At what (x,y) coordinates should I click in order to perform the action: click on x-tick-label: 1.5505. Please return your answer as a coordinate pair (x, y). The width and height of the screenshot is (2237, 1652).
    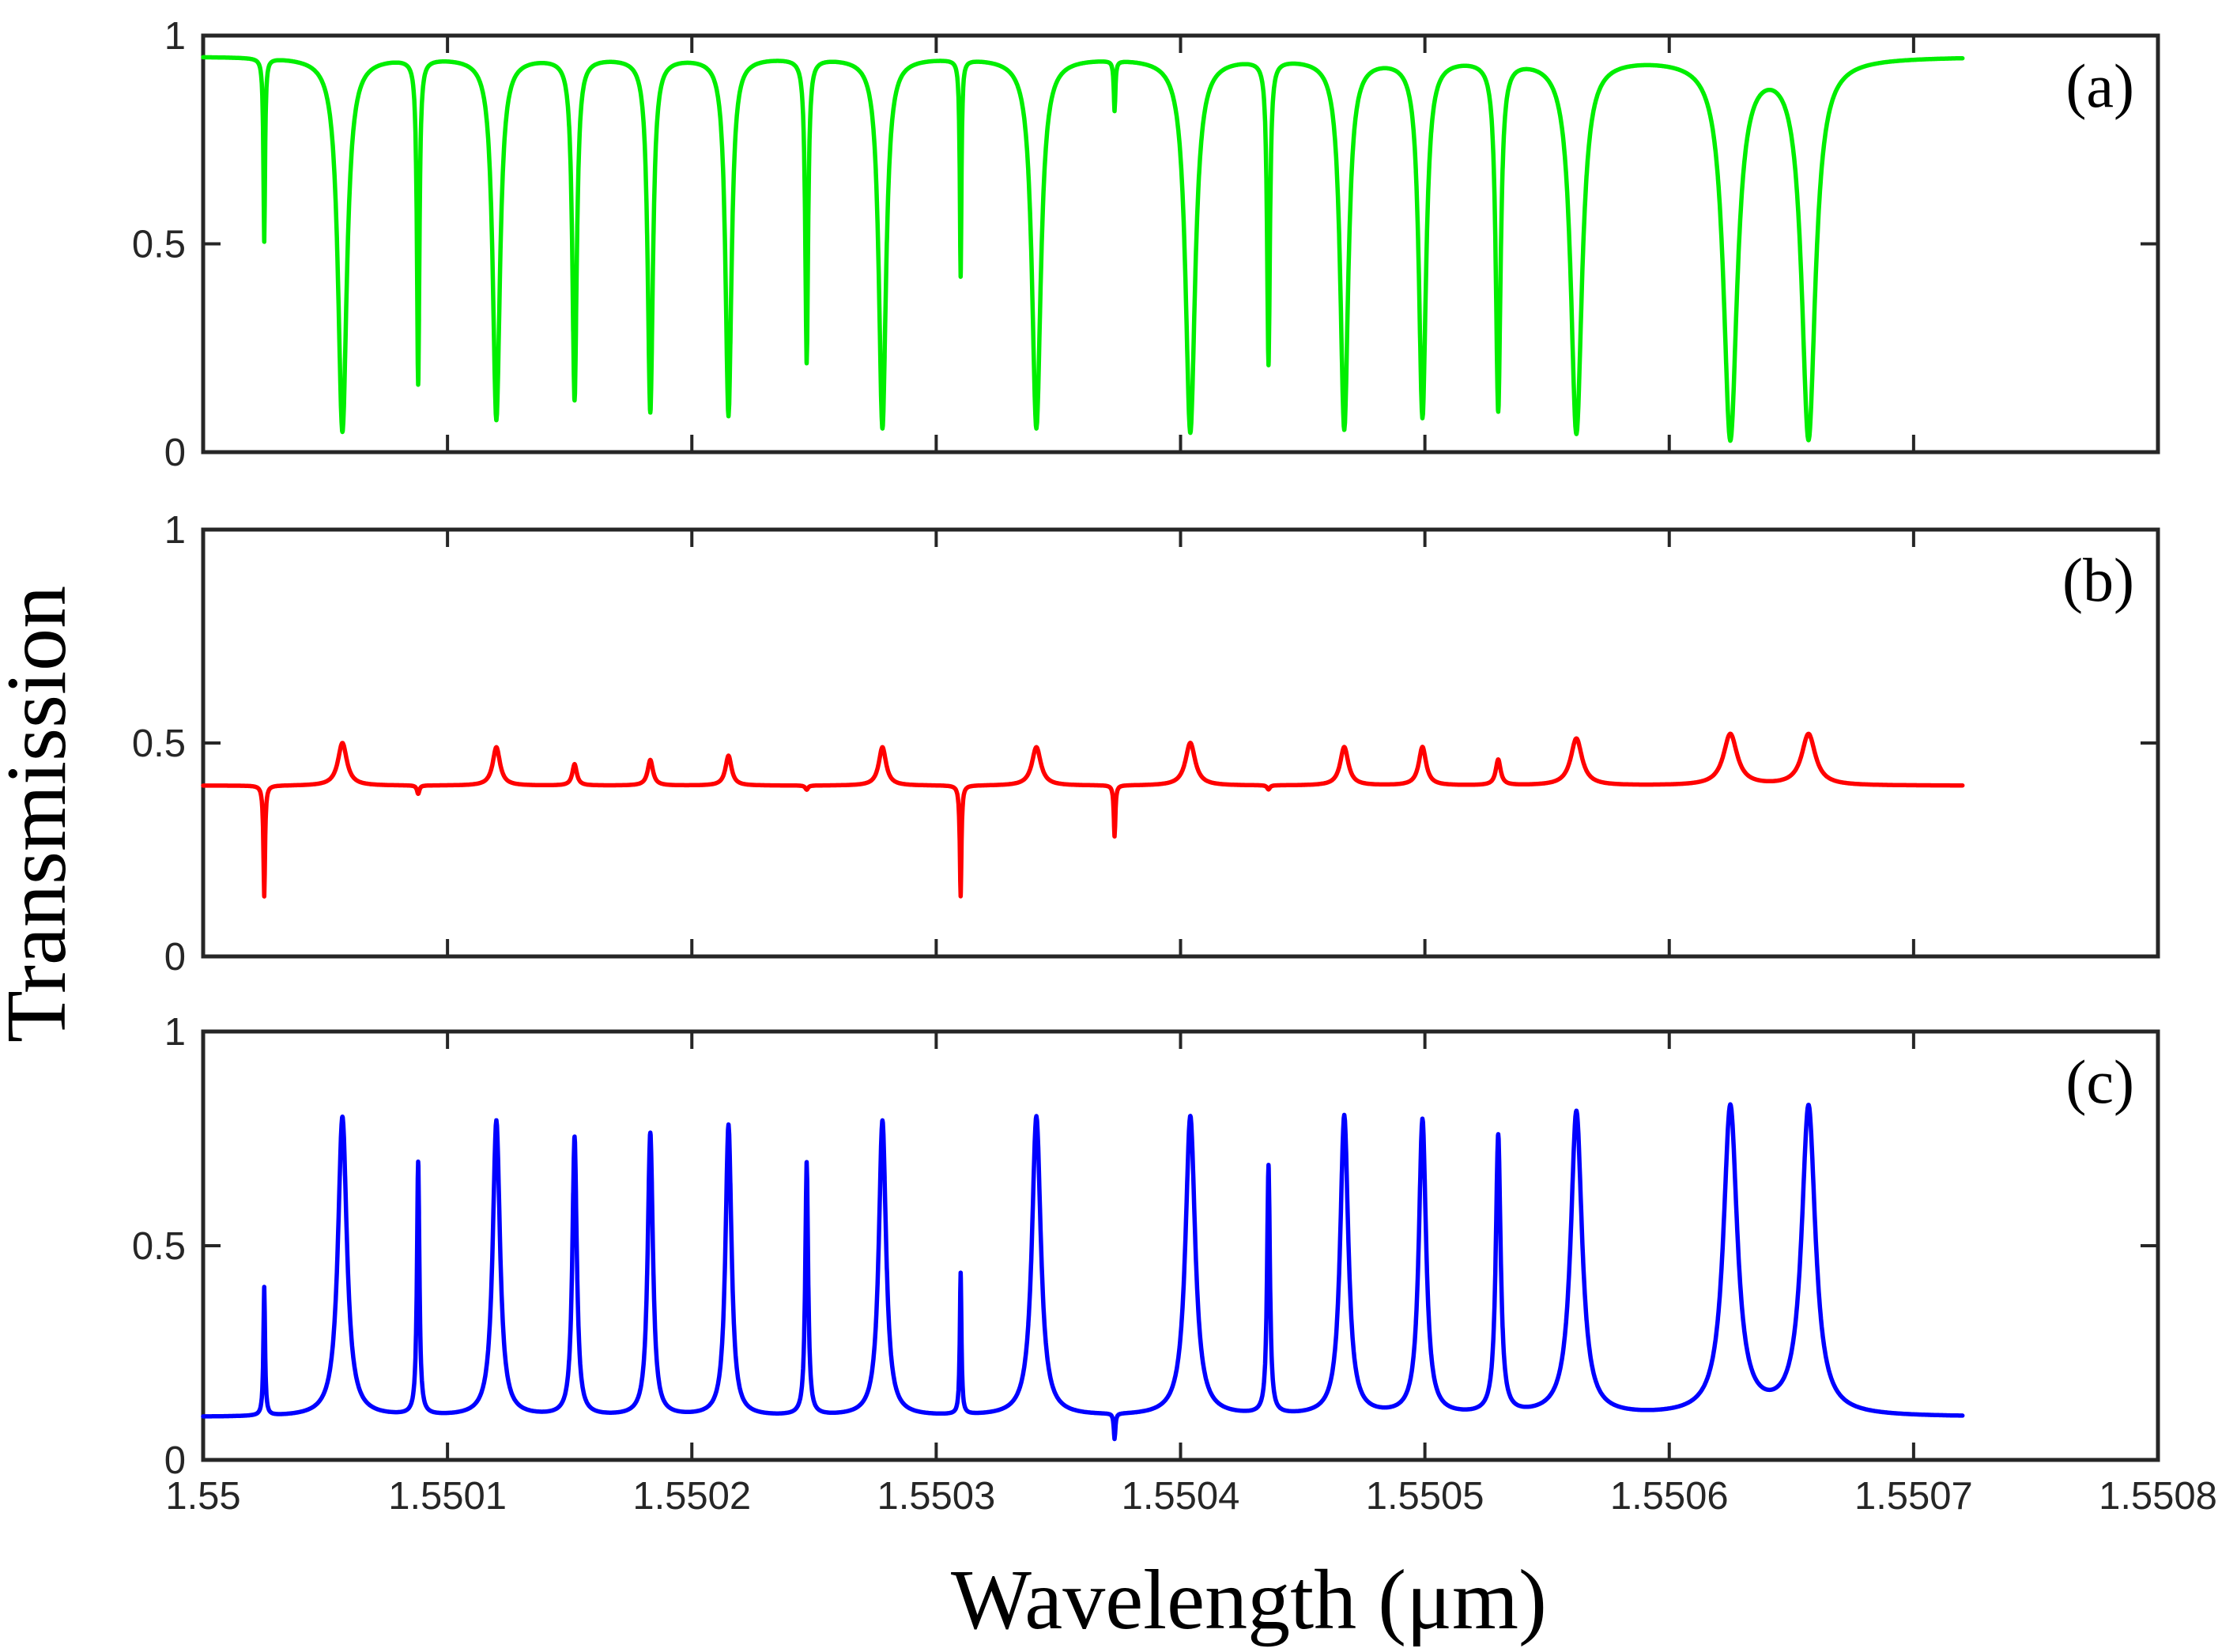
    Looking at the image, I should click on (1425, 1496).